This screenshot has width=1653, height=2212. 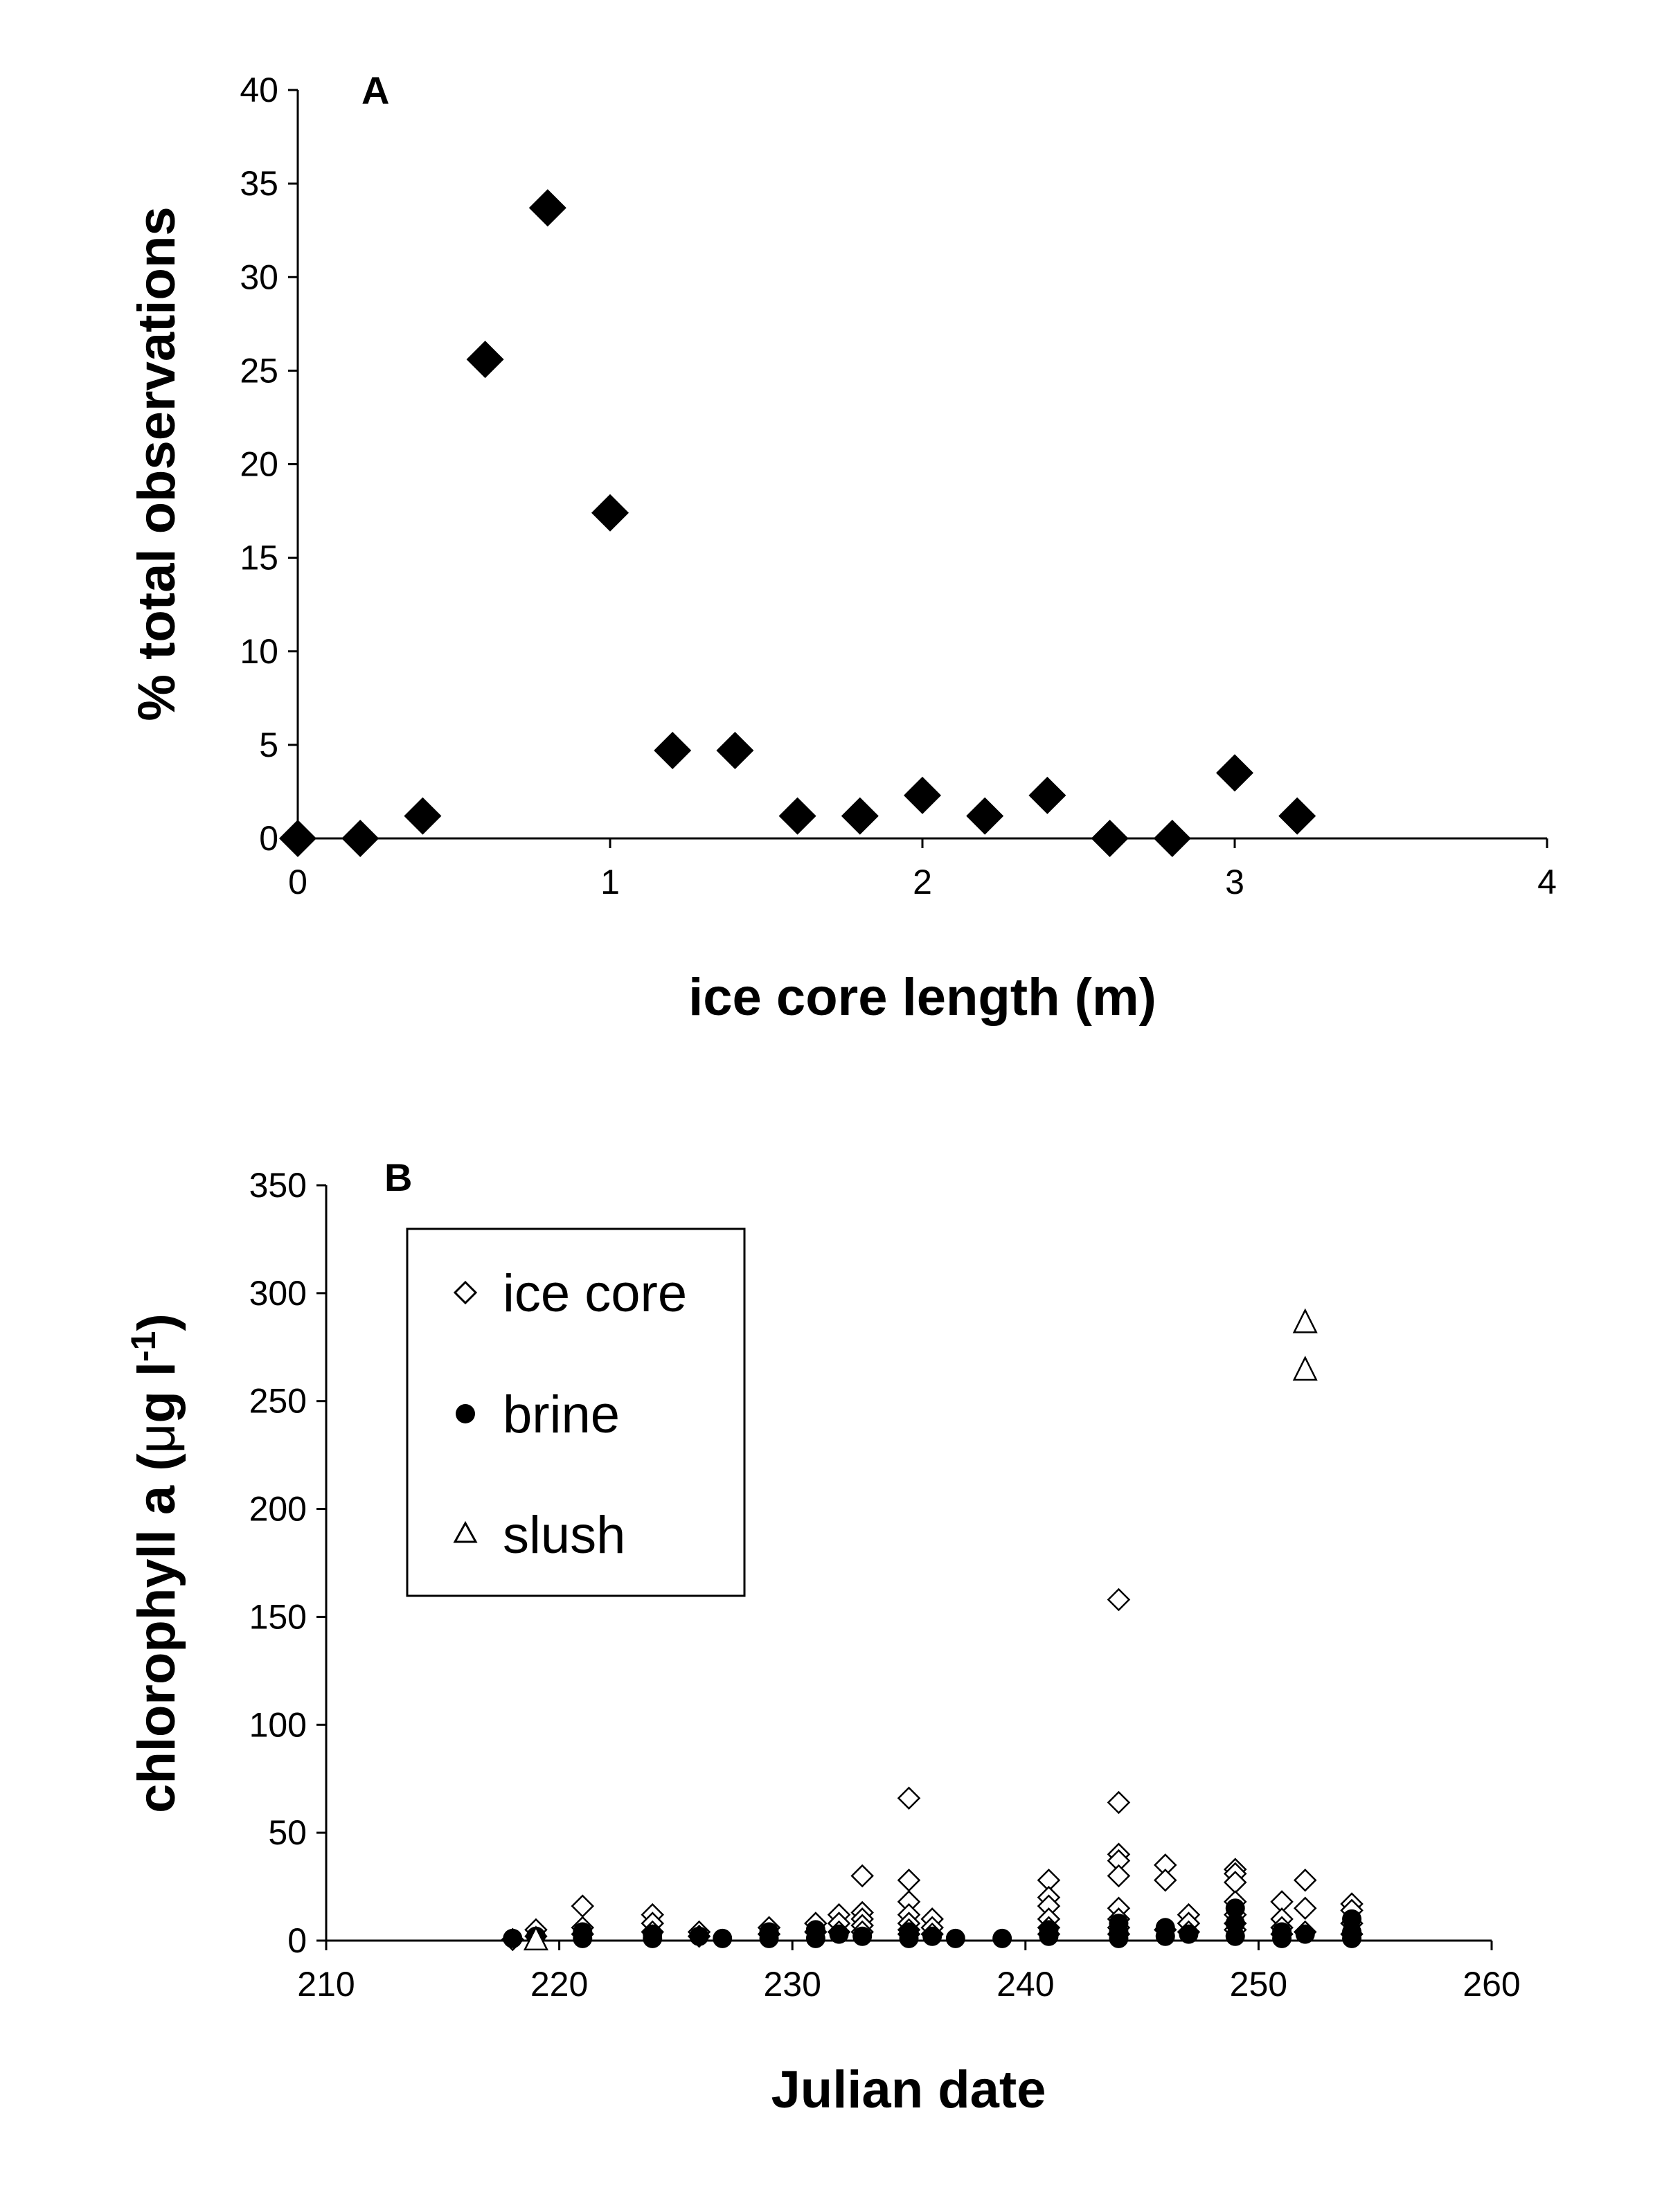 What do you see at coordinates (465, 1292) in the screenshot?
I see `legend-marker-ice-core` at bounding box center [465, 1292].